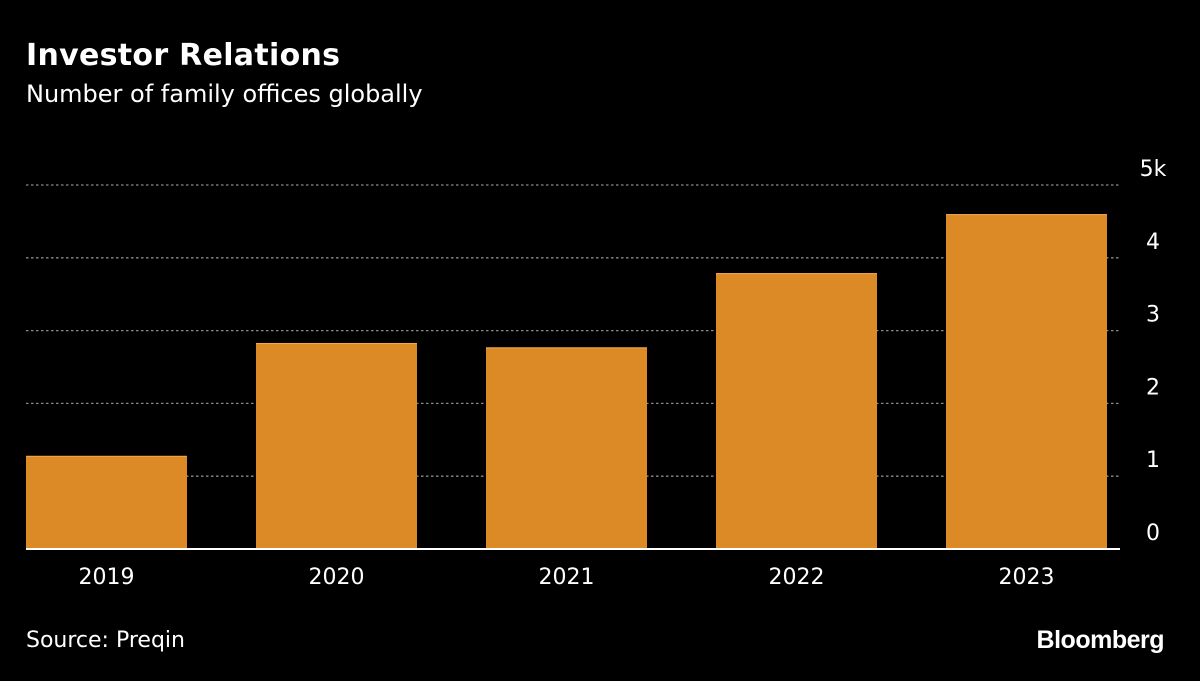  I want to click on x-tick-label: 2019, so click(107, 577).